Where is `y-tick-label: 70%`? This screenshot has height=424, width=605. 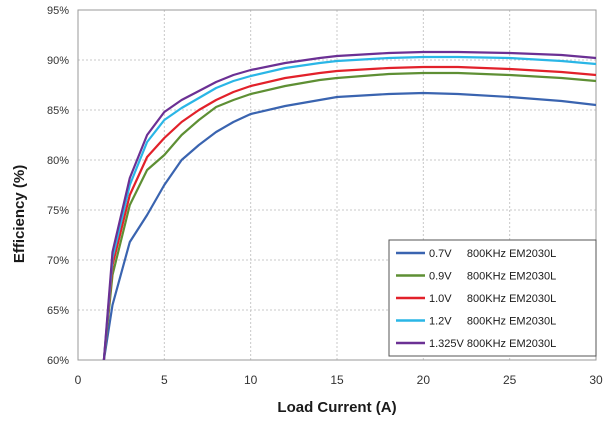 y-tick-label: 70% is located at coordinates (58, 261).